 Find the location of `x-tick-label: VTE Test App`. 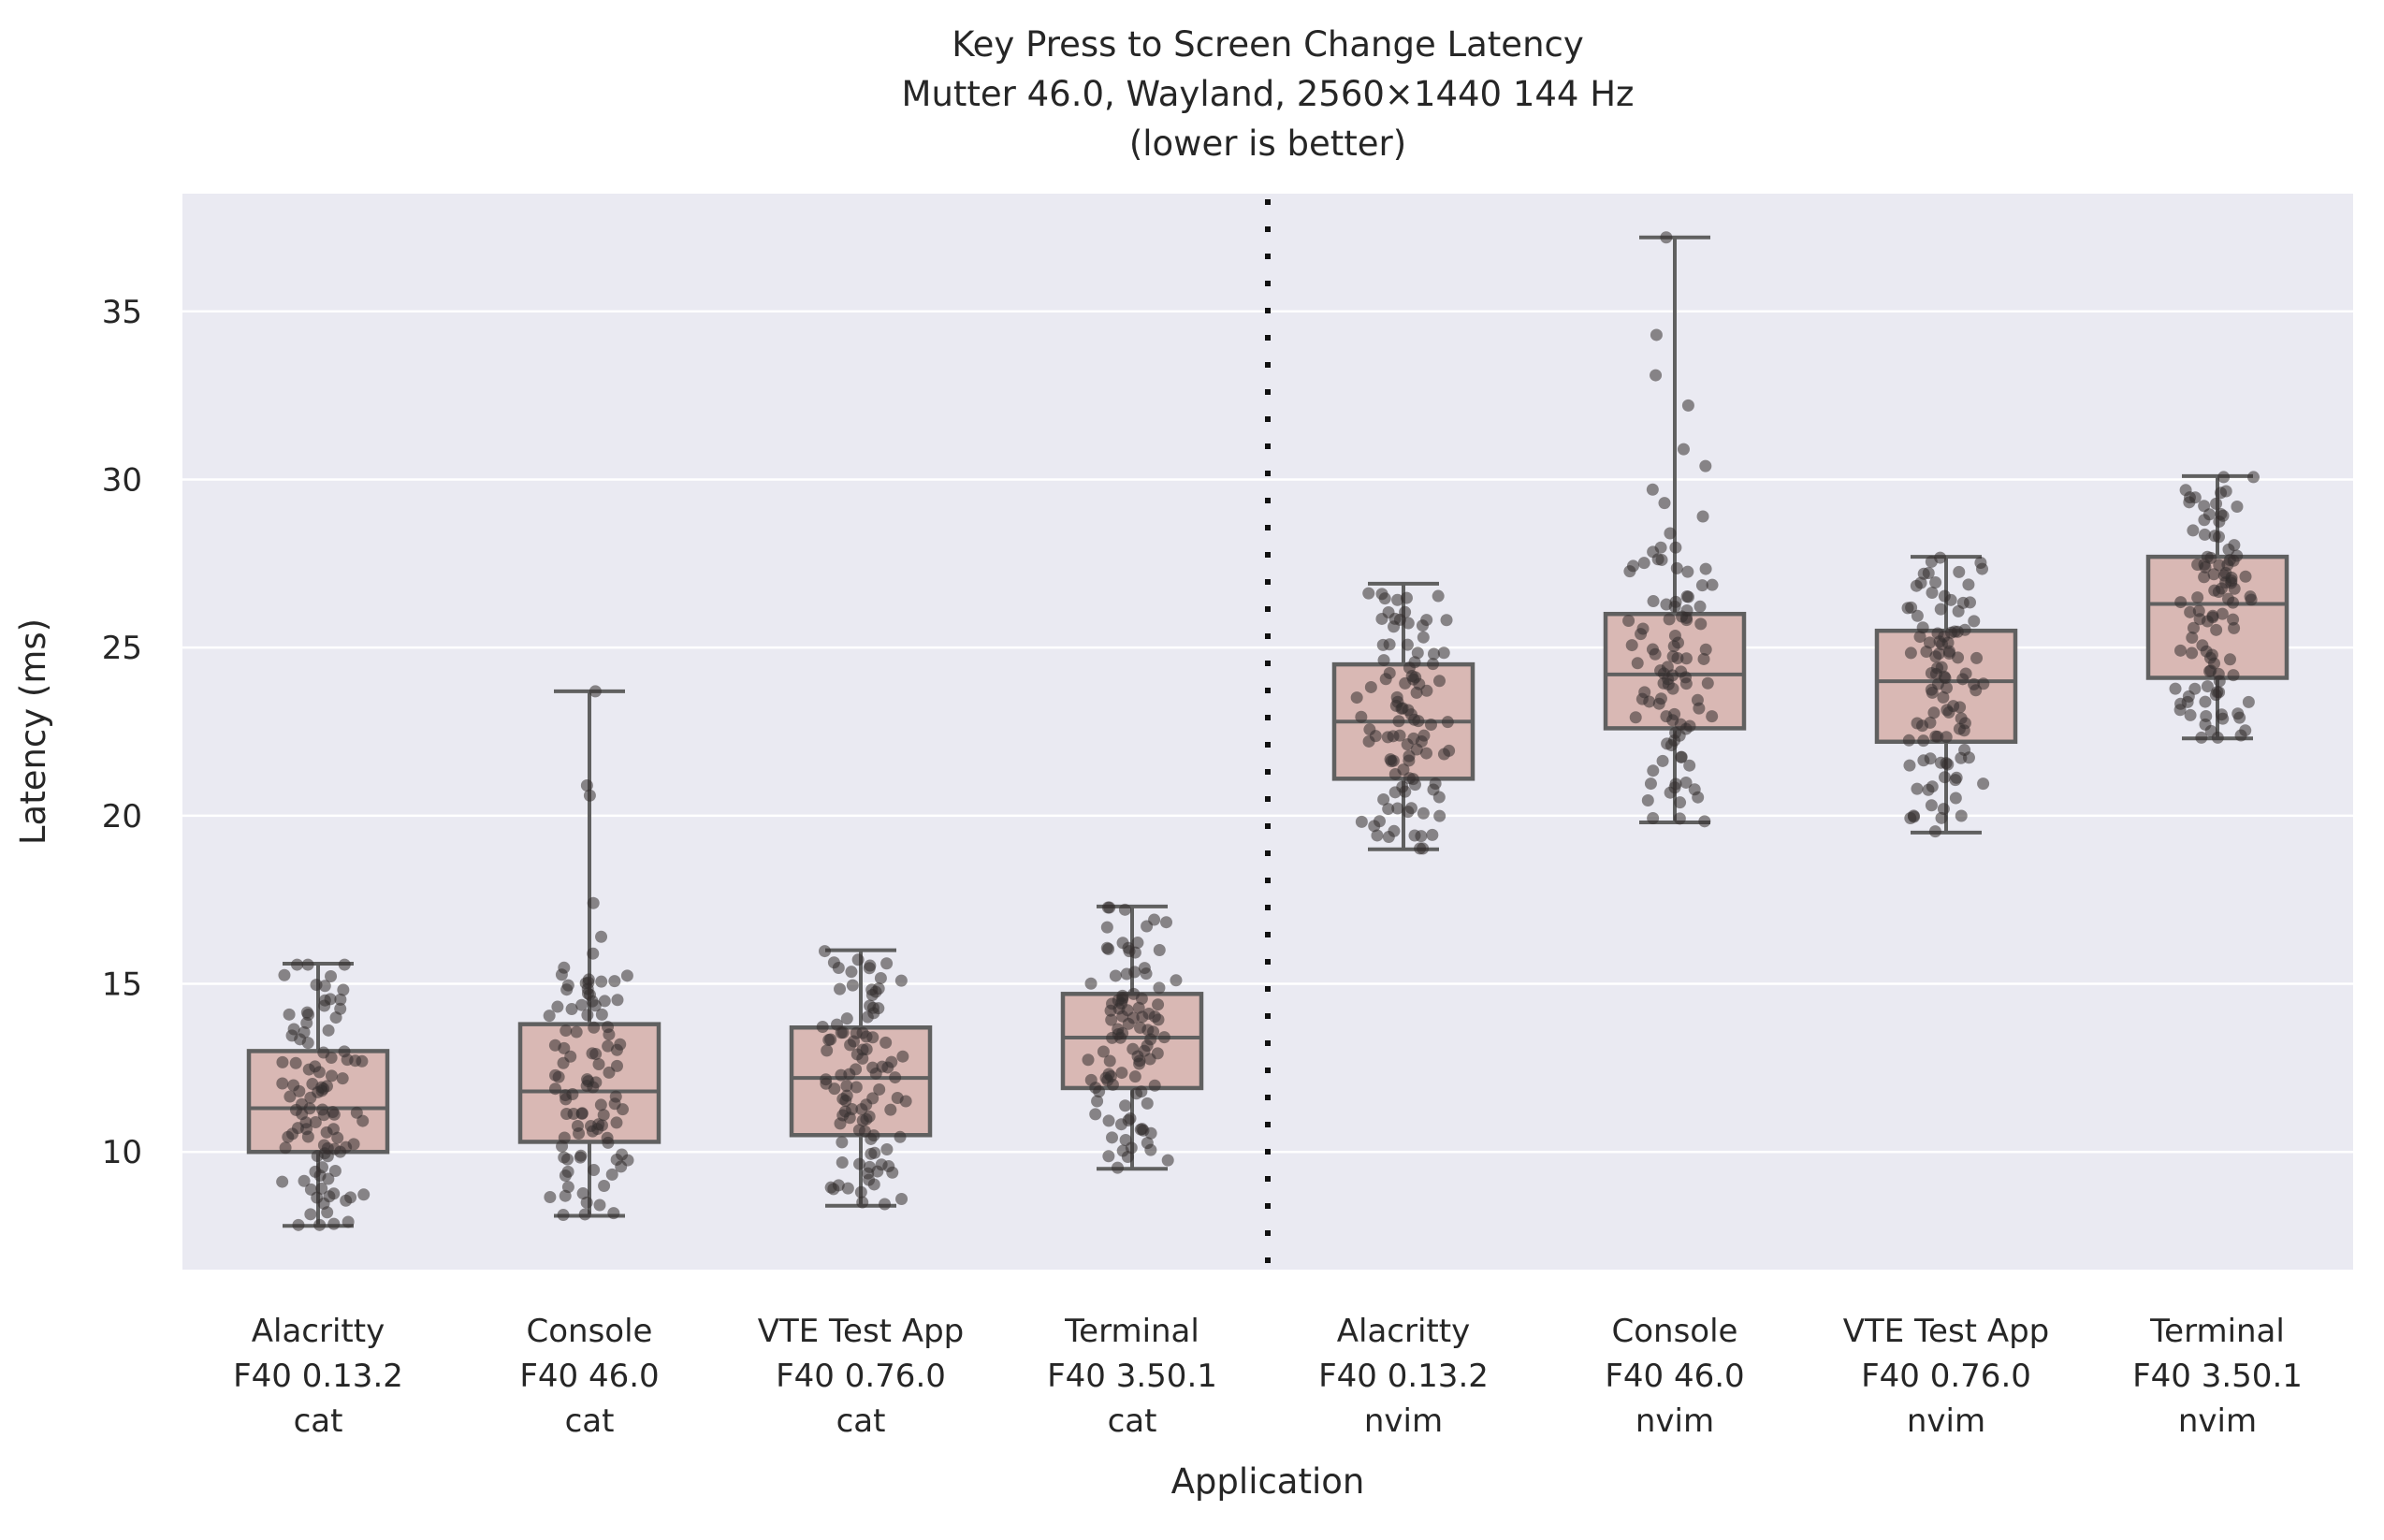

x-tick-label: VTE Test App is located at coordinates (1946, 1331).